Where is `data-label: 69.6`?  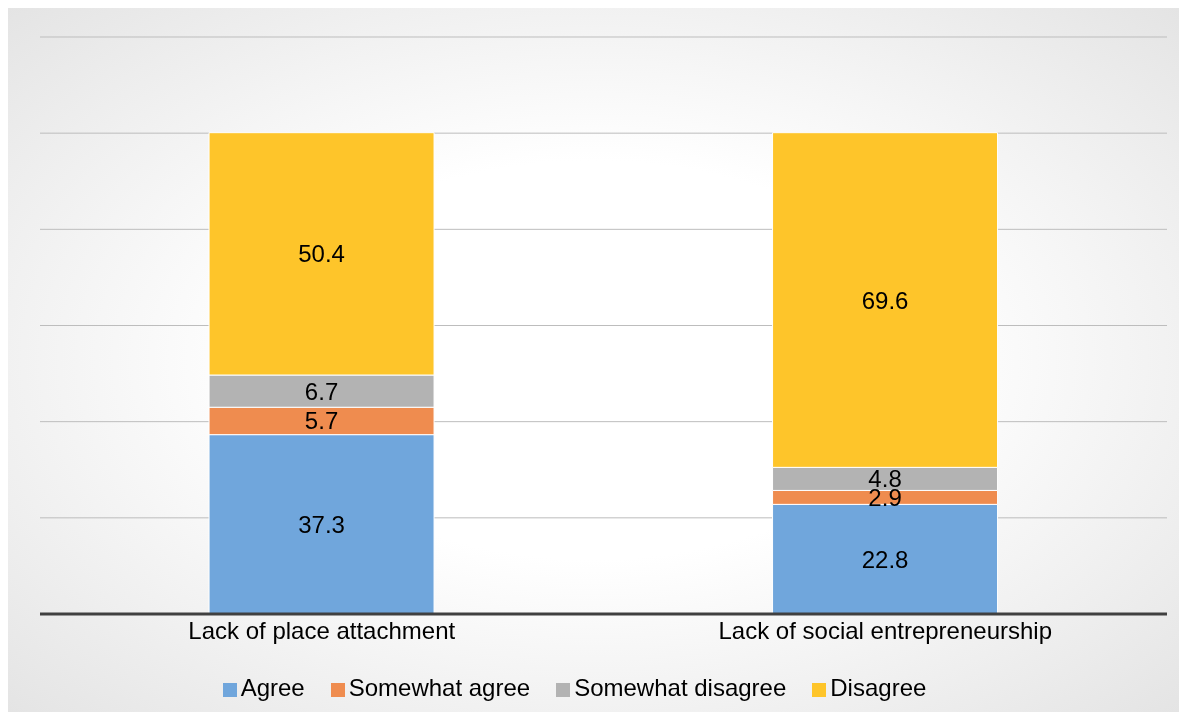 data-label: 69.6 is located at coordinates (885, 300).